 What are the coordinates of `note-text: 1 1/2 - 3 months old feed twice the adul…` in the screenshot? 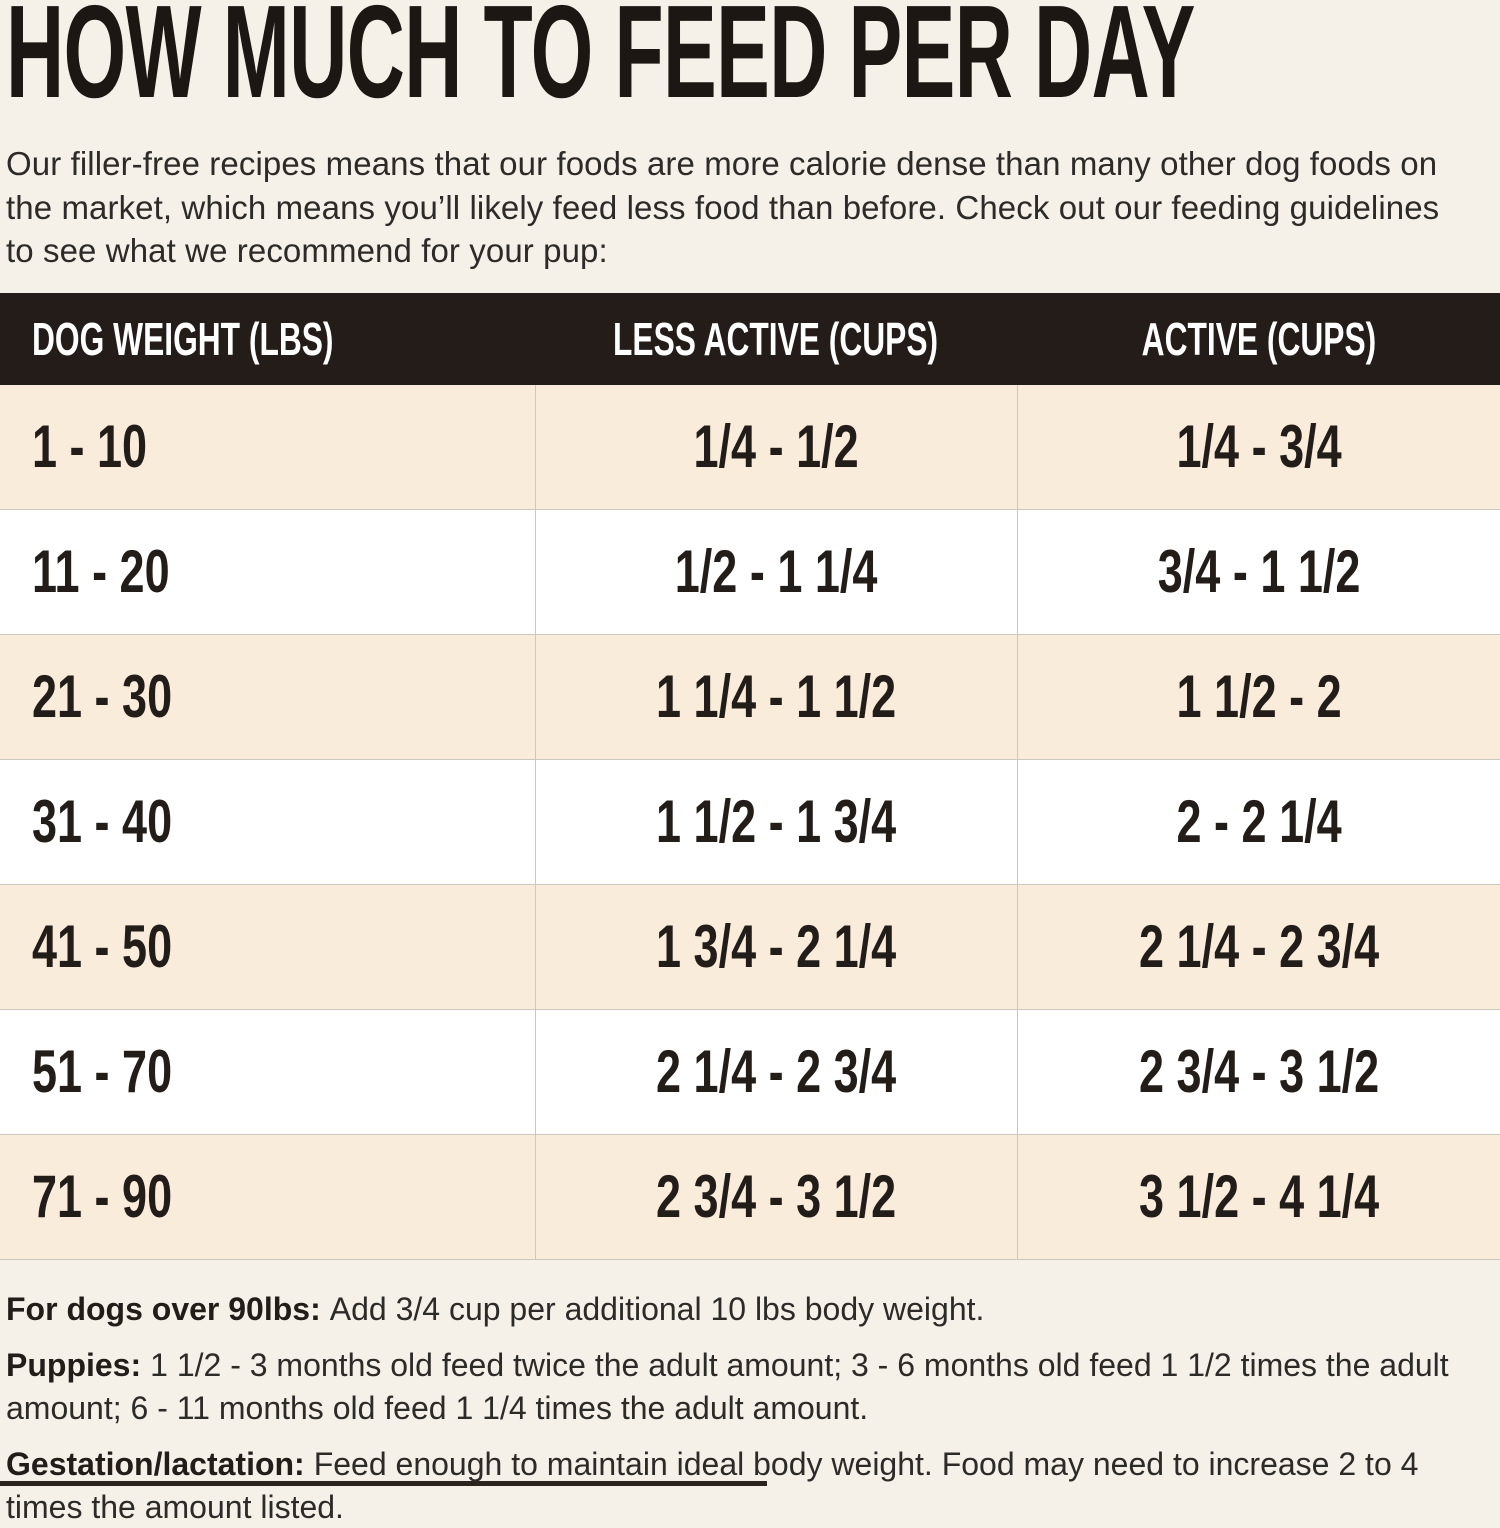 It's located at (727, 1386).